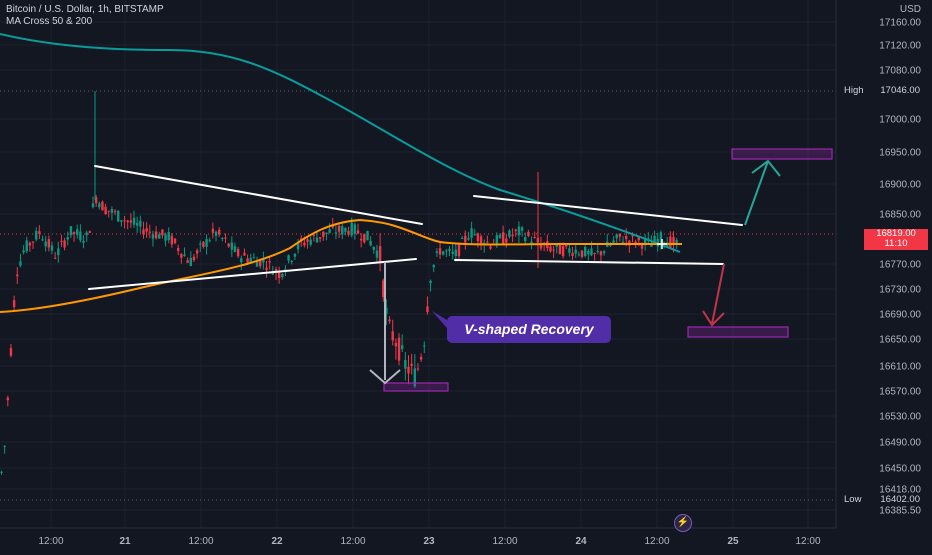 The image size is (932, 555). I want to click on price-tick-label: 17160.00, so click(900, 23).